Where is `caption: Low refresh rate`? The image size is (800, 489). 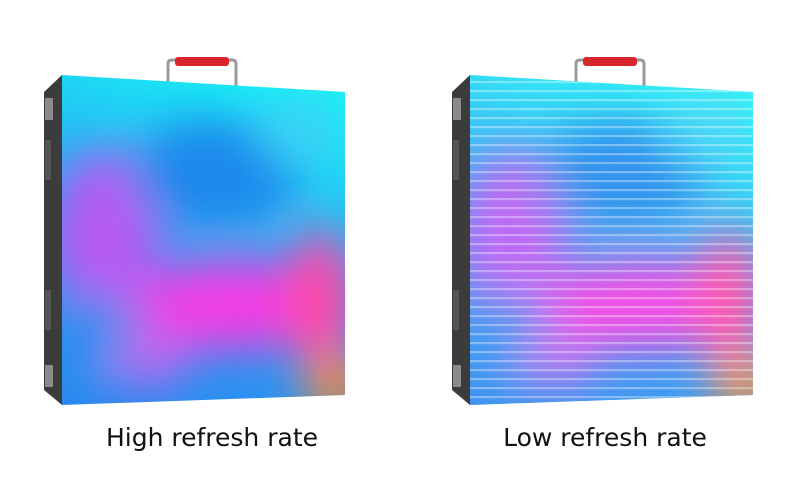 caption: Low refresh rate is located at coordinates (605, 437).